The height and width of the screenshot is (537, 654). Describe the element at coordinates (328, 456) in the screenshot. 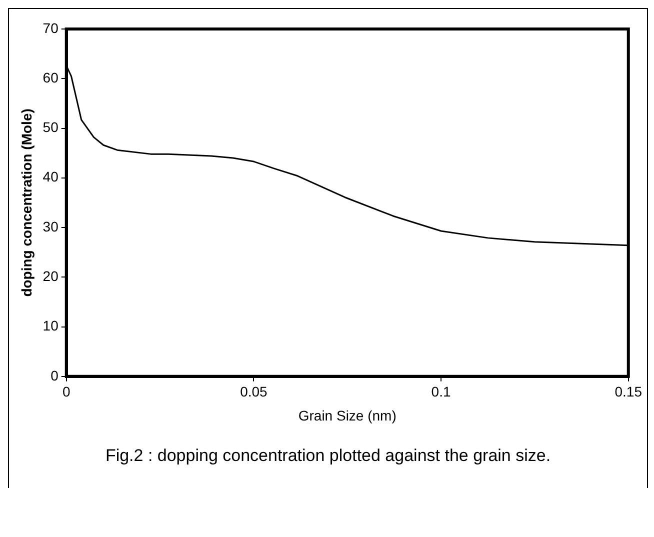

I see `caption: Fig.2 : dopping concentration plotted against the grain size.` at that location.